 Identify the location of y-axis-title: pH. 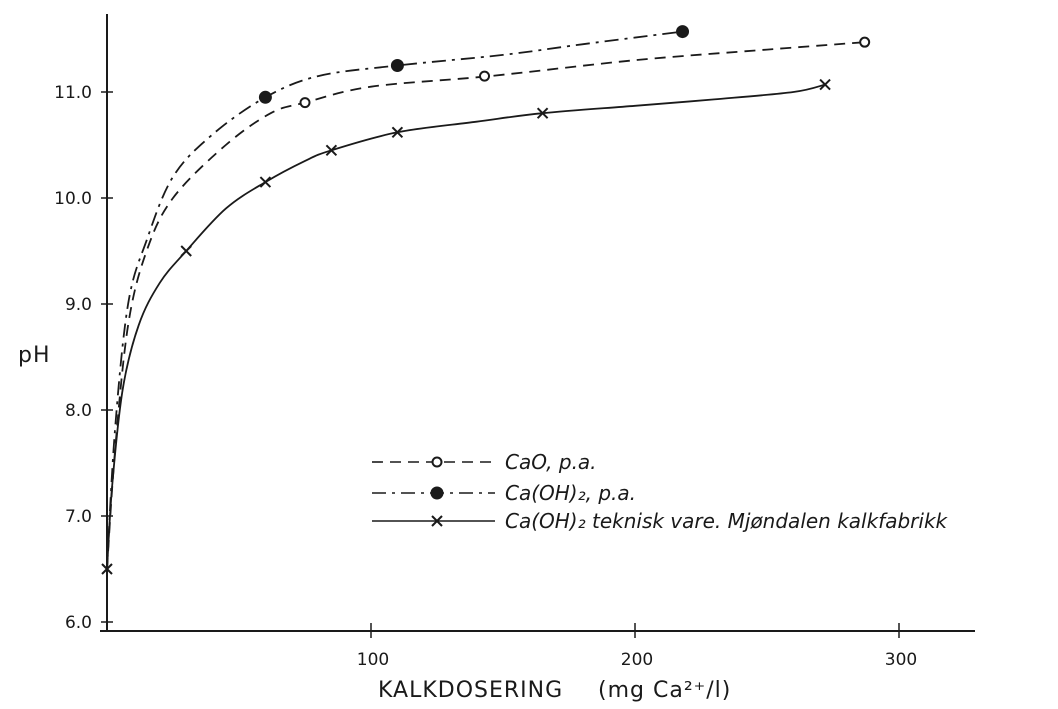
(34, 355).